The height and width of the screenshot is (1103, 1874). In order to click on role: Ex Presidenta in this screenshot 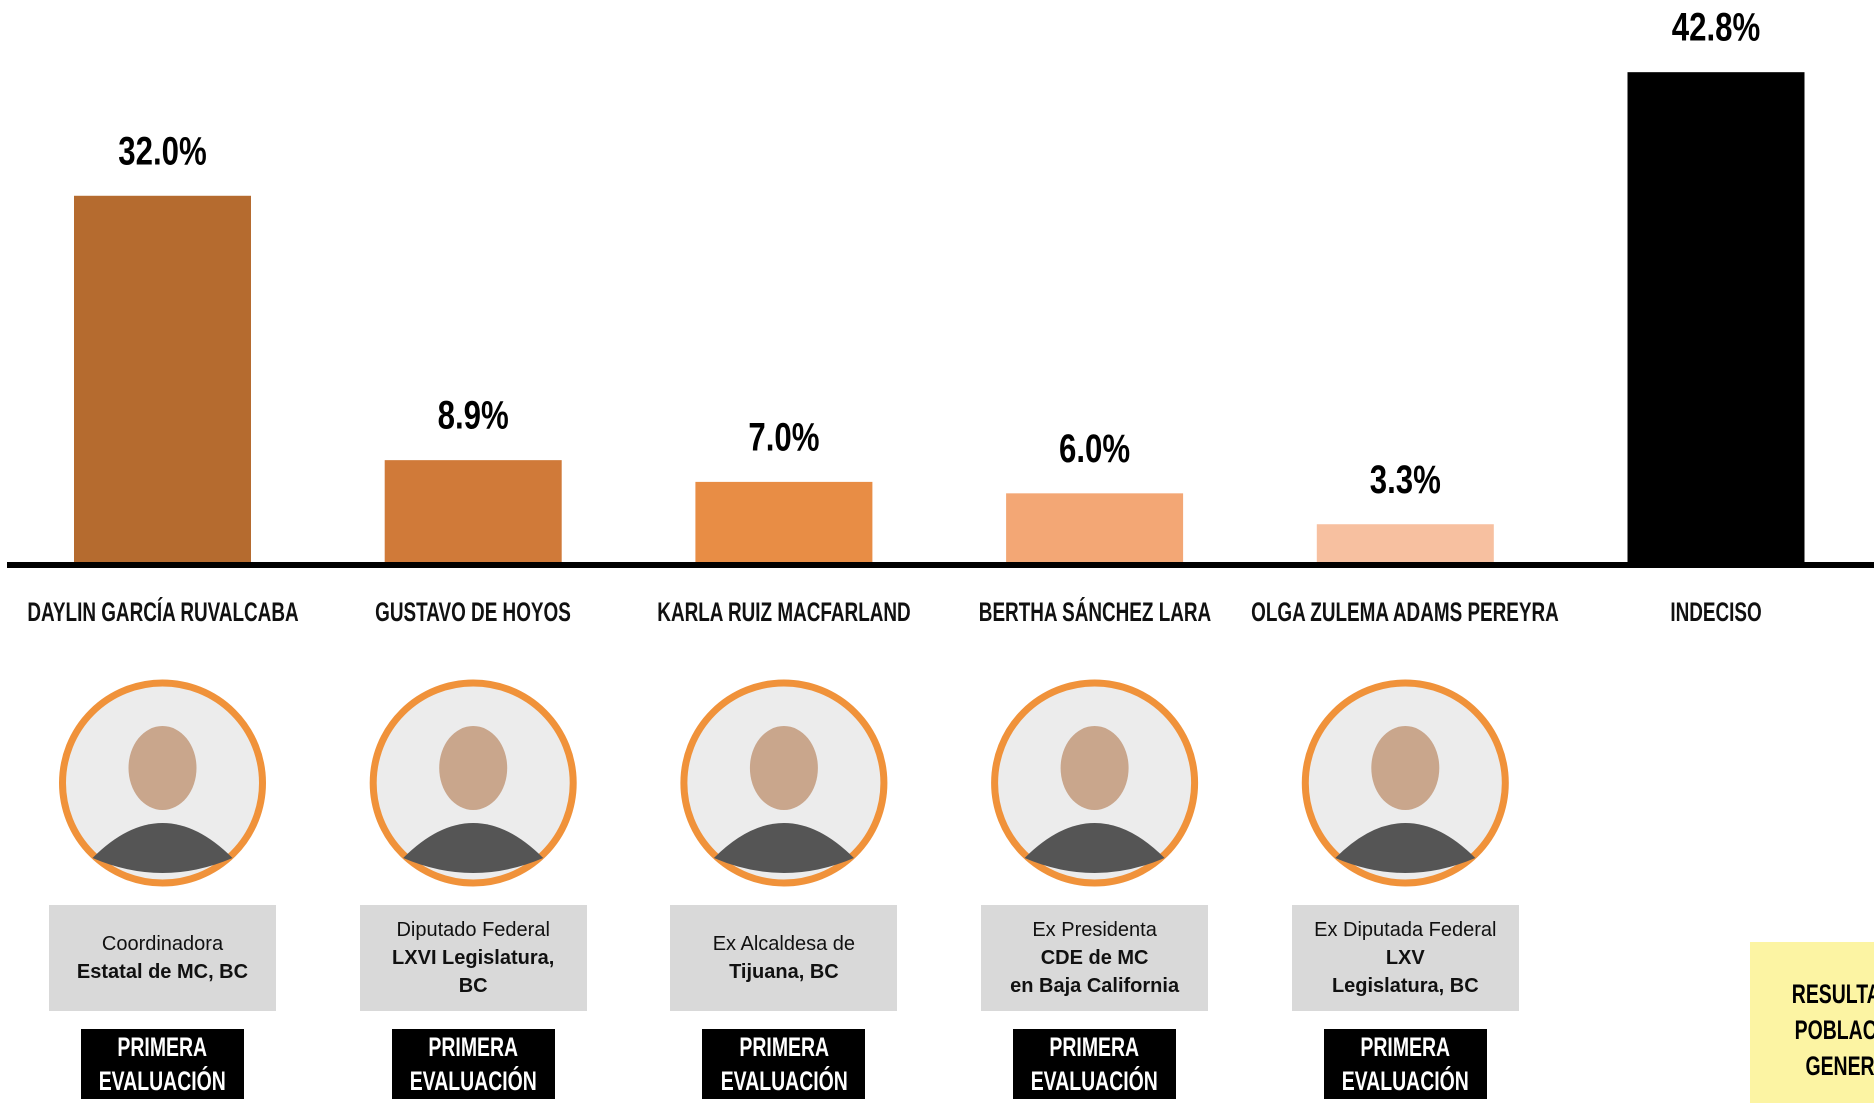, I will do `click(1094, 930)`.